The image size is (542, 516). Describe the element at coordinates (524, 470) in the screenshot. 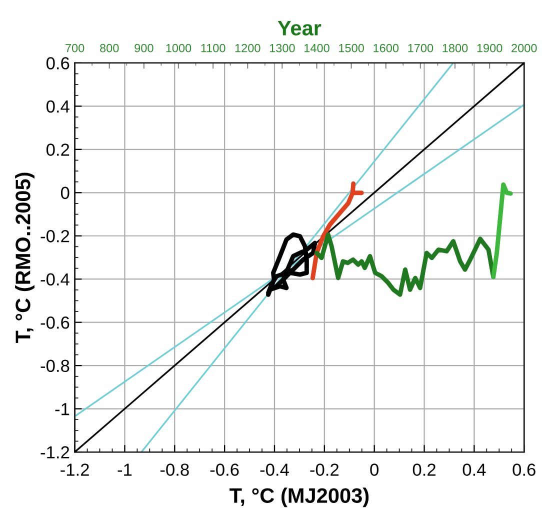

I see `x-tick-label: 0.6` at that location.